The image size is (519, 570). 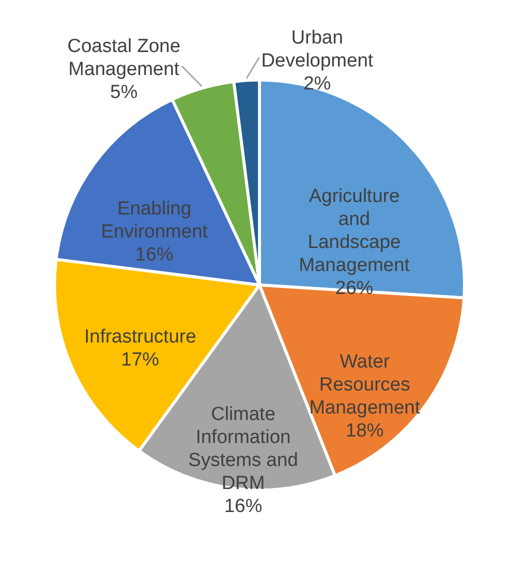 What do you see at coordinates (124, 93) in the screenshot?
I see `data-label: 5%` at bounding box center [124, 93].